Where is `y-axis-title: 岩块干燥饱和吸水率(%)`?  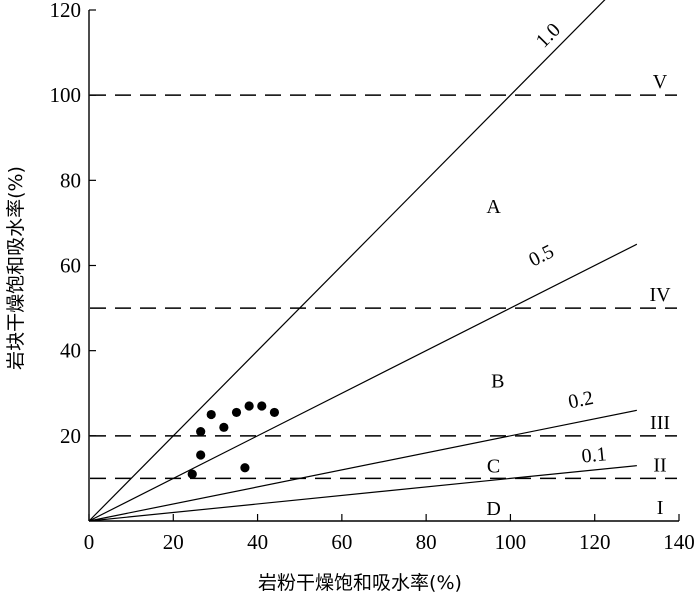
y-axis-title: 岩块干燥饱和吸水率(%) is located at coordinates (16, 268).